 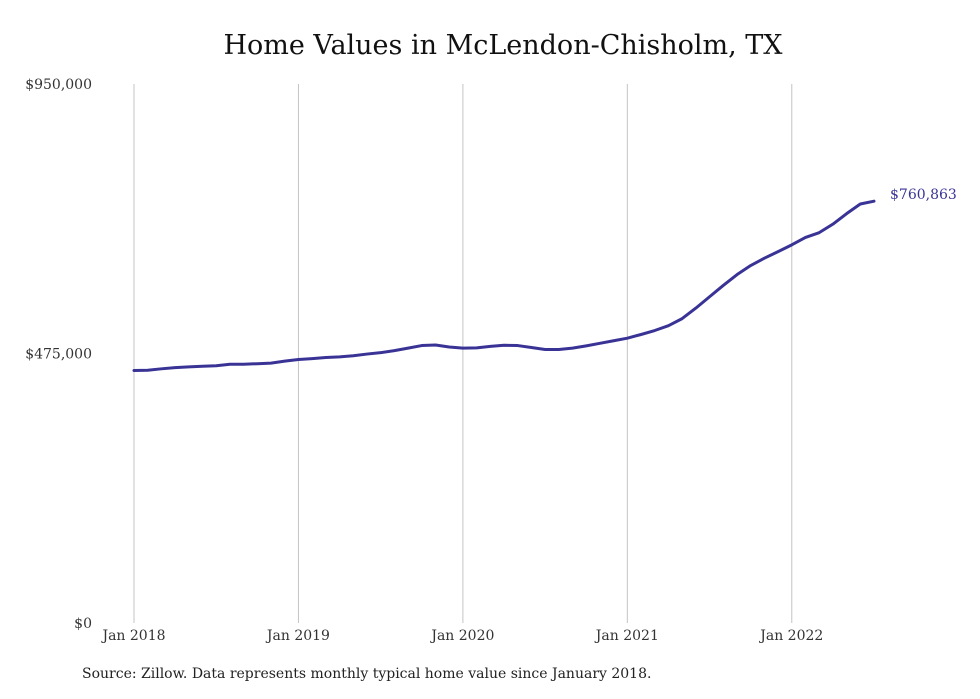 I want to click on label-layer: $760,863, so click(x=923, y=195).